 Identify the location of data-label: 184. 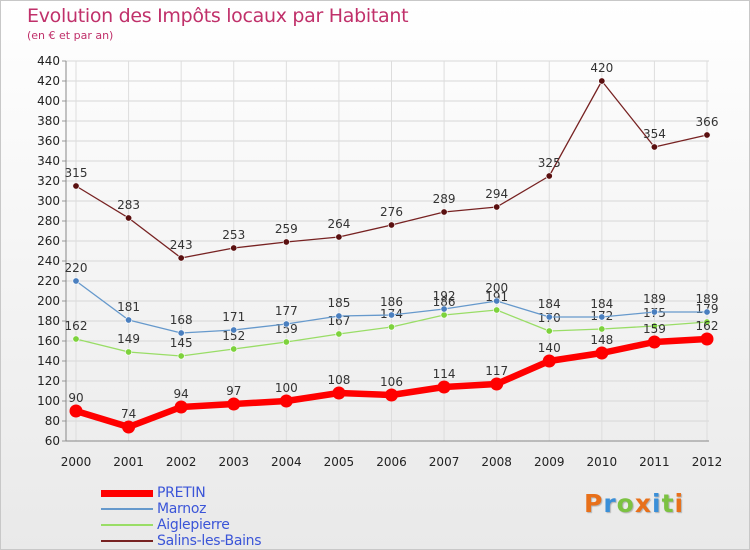
(549, 304).